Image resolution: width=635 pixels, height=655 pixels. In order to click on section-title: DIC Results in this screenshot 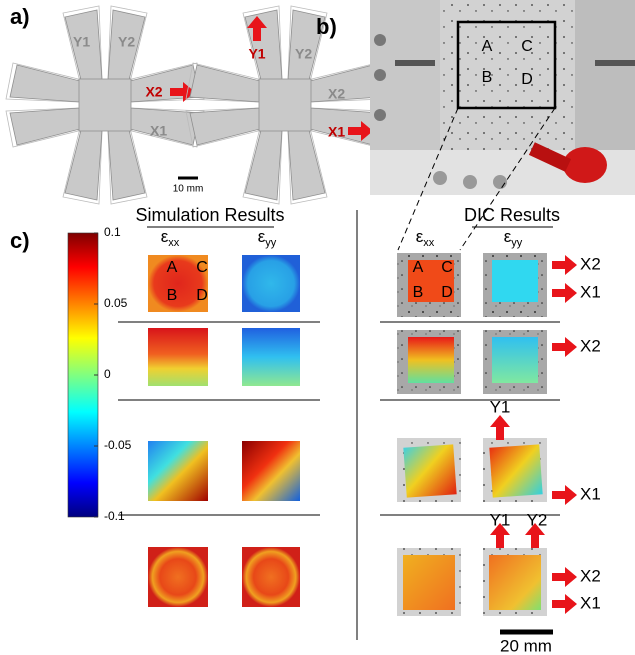, I will do `click(512, 215)`.